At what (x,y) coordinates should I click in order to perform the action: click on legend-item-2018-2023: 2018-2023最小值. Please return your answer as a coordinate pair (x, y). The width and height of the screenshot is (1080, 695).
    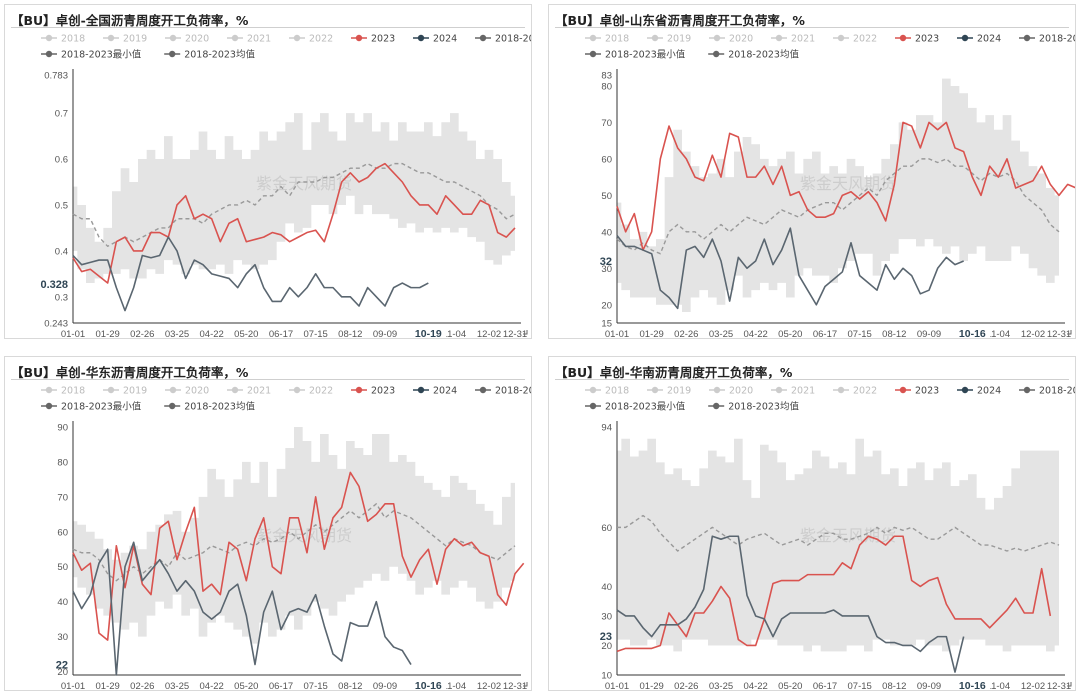
    Looking at the image, I should click on (91, 55).